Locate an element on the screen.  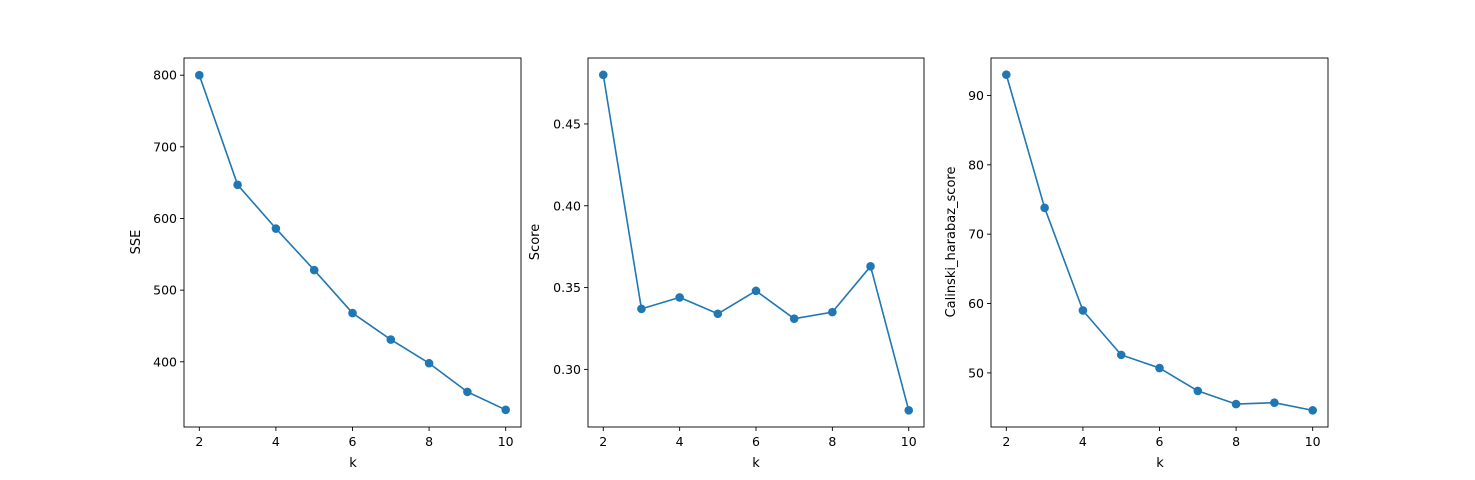
sse-chart-ytick-label: 400 is located at coordinates (165, 361).